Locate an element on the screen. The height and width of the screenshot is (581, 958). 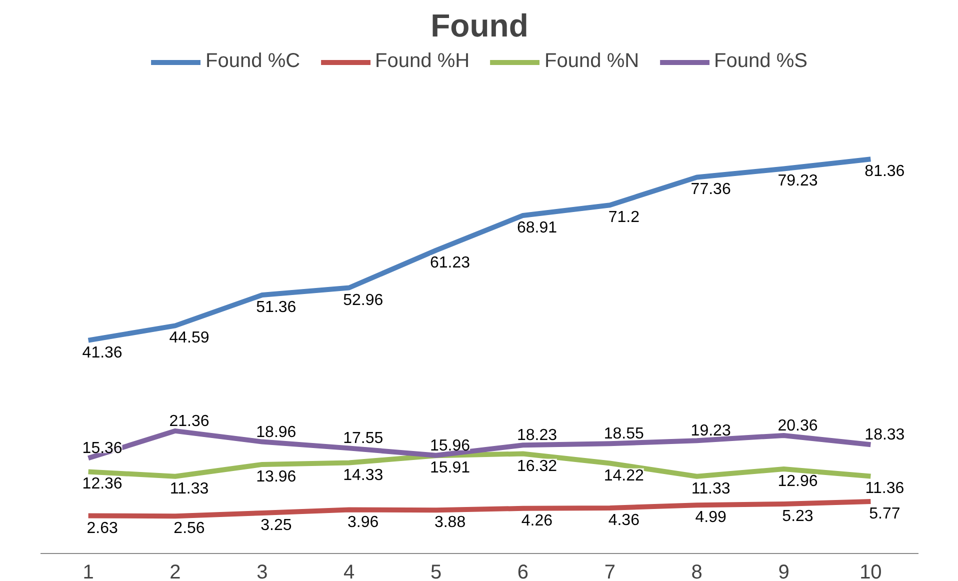
data-label: 5.77 is located at coordinates (884, 514).